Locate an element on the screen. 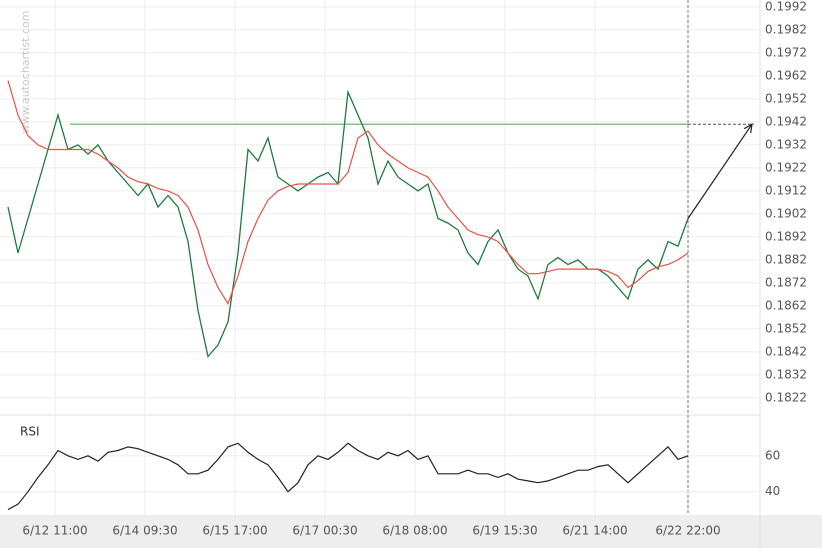 This screenshot has height=548, width=822. price-line is located at coordinates (348, 476).